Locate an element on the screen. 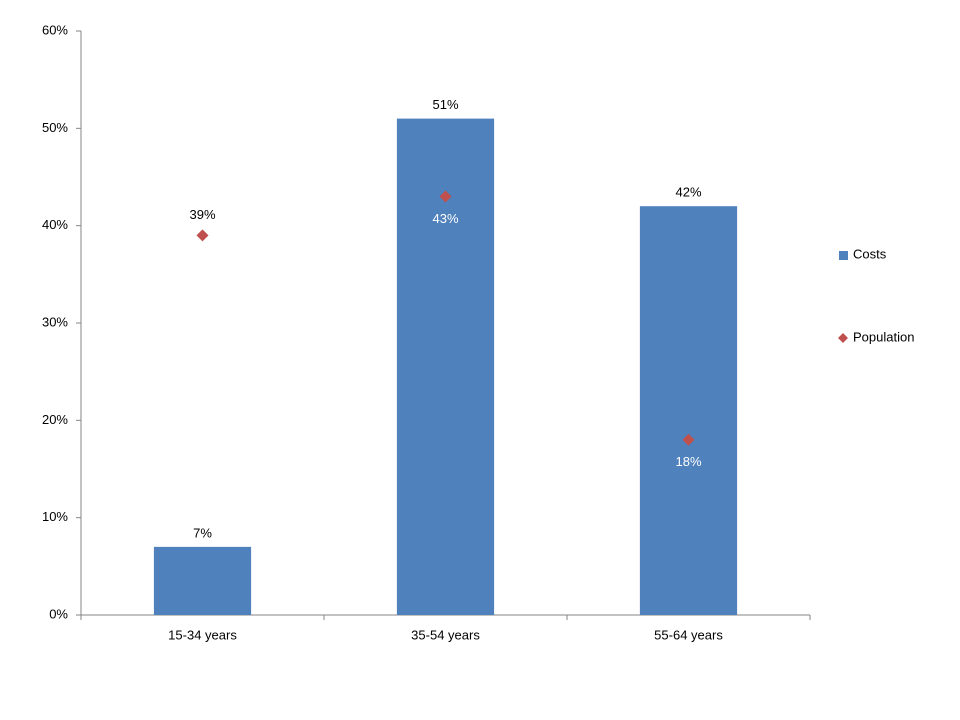 The height and width of the screenshot is (720, 960). data-label: 42% is located at coordinates (688, 192).